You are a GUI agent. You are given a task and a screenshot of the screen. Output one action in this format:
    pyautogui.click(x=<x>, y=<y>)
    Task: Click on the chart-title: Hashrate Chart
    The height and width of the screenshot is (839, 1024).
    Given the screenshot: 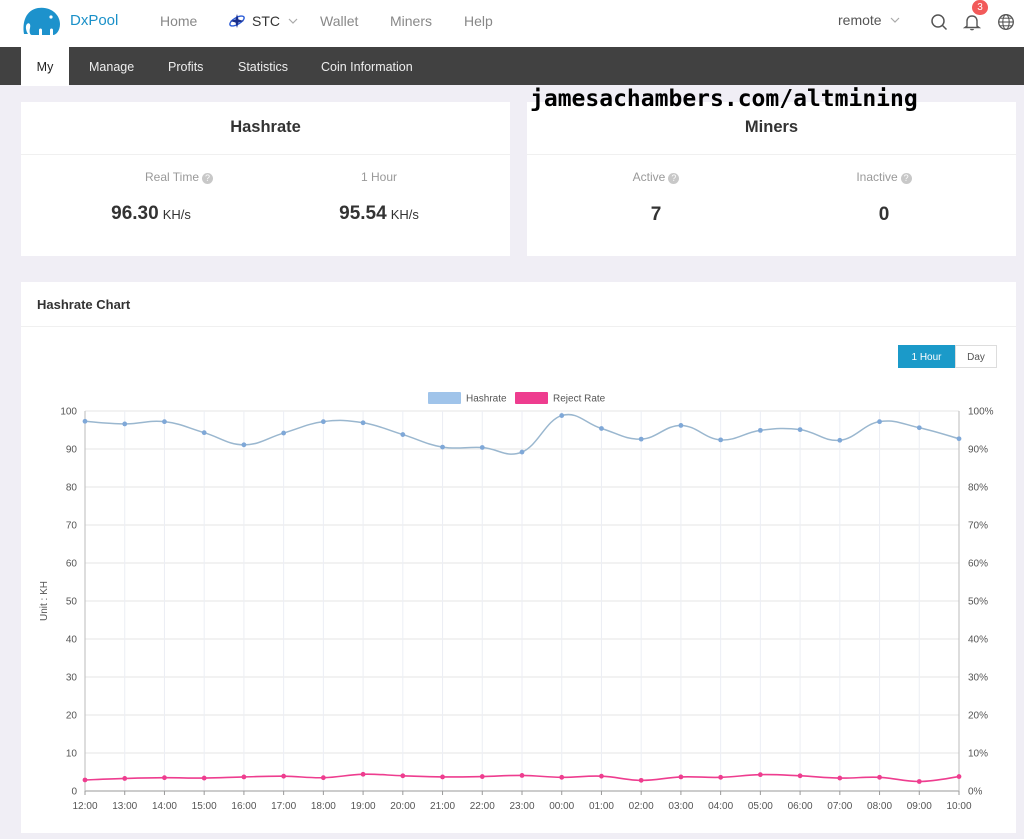 What is the action you would take?
    pyautogui.click(x=84, y=304)
    